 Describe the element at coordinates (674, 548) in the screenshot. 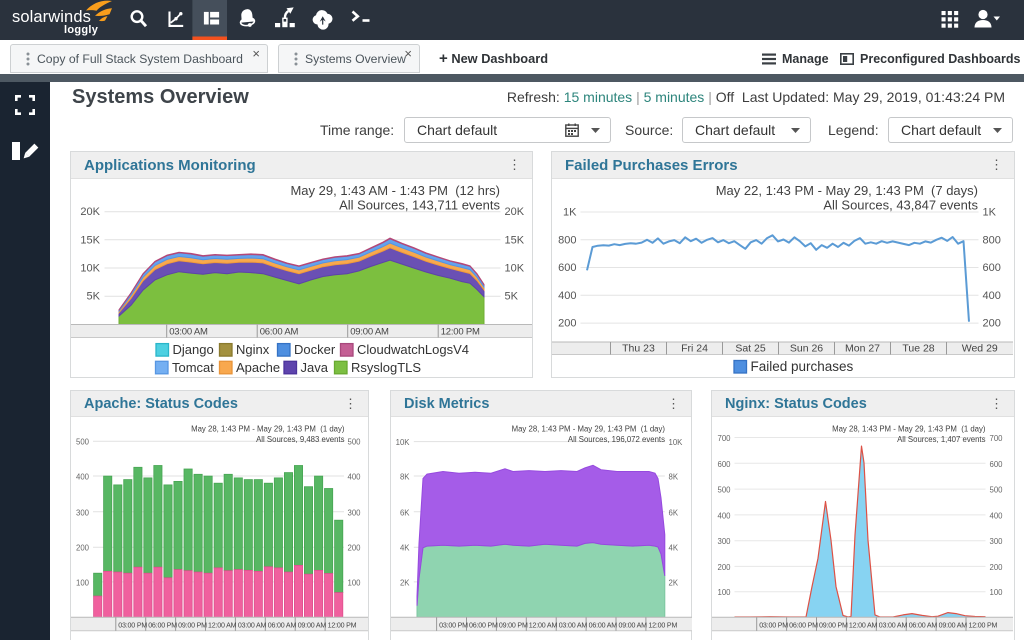

I see `svg-text: 4K` at that location.